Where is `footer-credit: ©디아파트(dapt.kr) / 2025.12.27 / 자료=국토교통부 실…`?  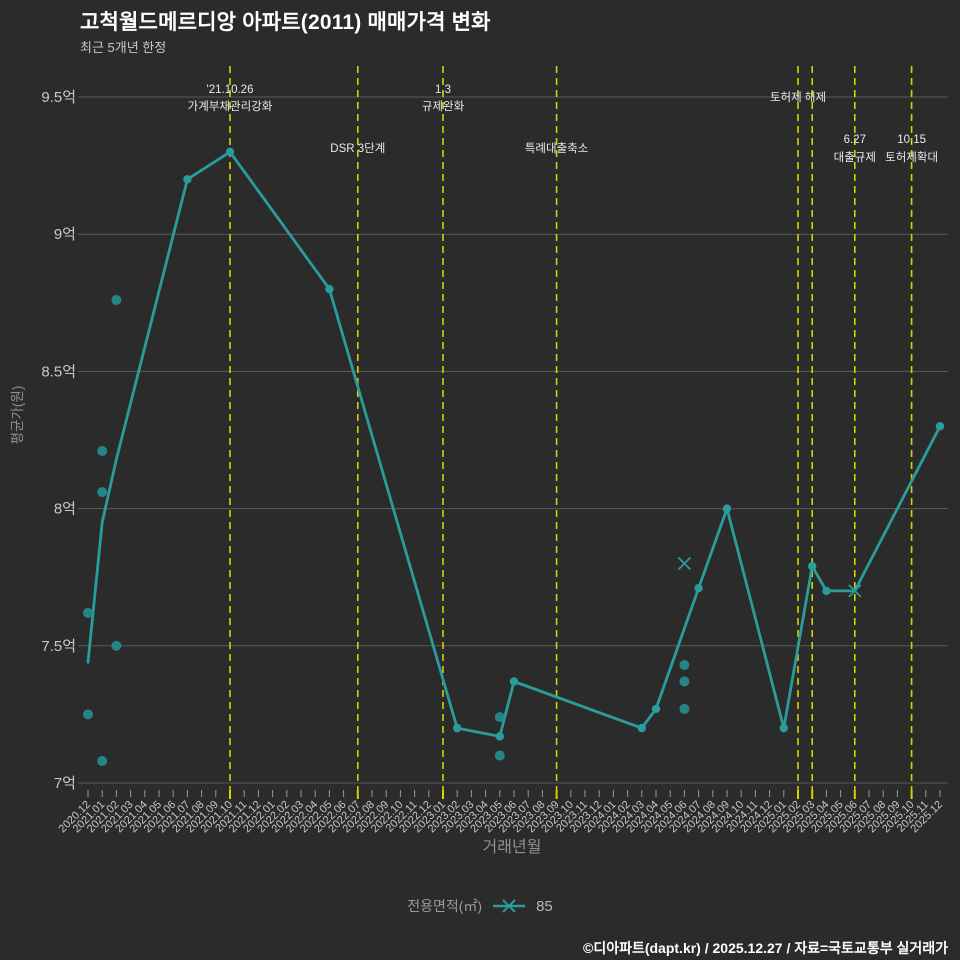 footer-credit: ©디아파트(dapt.kr) / 2025.12.27 / 자료=국토교통부 실… is located at coordinates (765, 948).